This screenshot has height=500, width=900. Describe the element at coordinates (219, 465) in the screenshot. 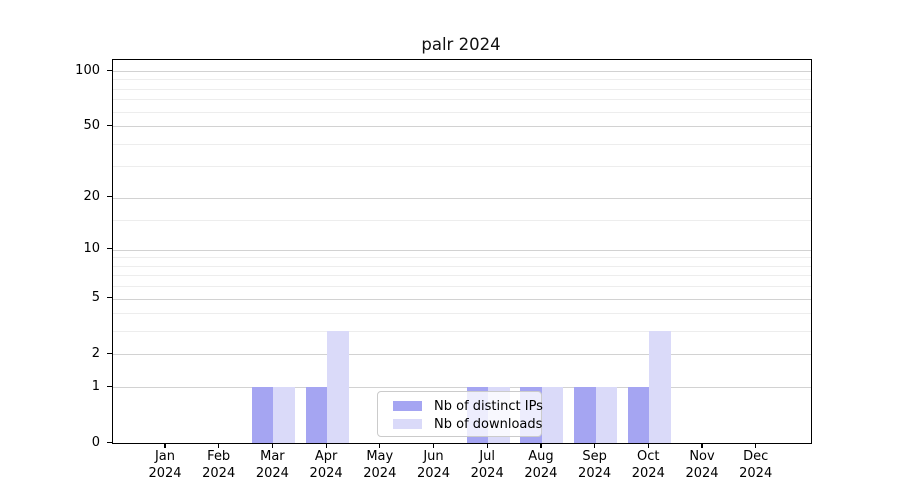

I see `x-axis-tick-label: Feb 2024` at that location.